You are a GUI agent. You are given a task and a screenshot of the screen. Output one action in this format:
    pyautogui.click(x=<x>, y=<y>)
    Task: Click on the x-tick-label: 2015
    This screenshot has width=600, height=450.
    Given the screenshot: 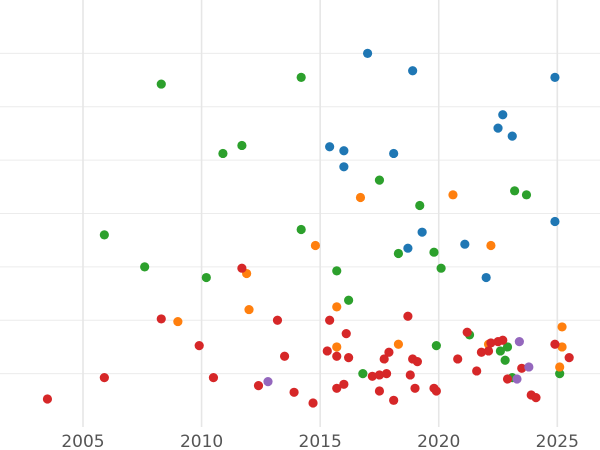 What is the action you would take?
    pyautogui.click(x=320, y=441)
    